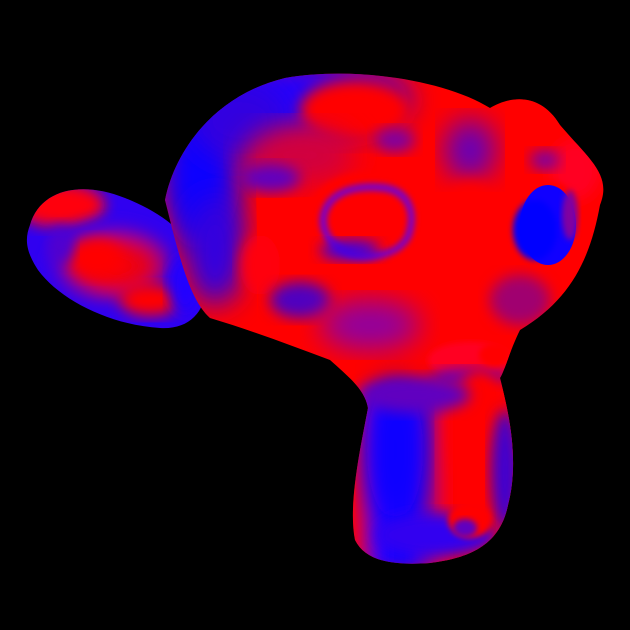  I want to click on left-eye, so click(365, 220).